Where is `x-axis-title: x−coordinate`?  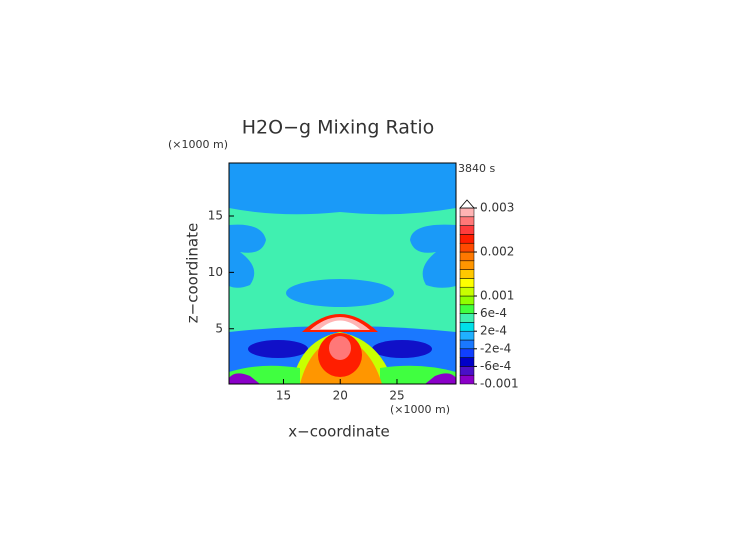
x-axis-title: x−coordinate is located at coordinates (338, 432).